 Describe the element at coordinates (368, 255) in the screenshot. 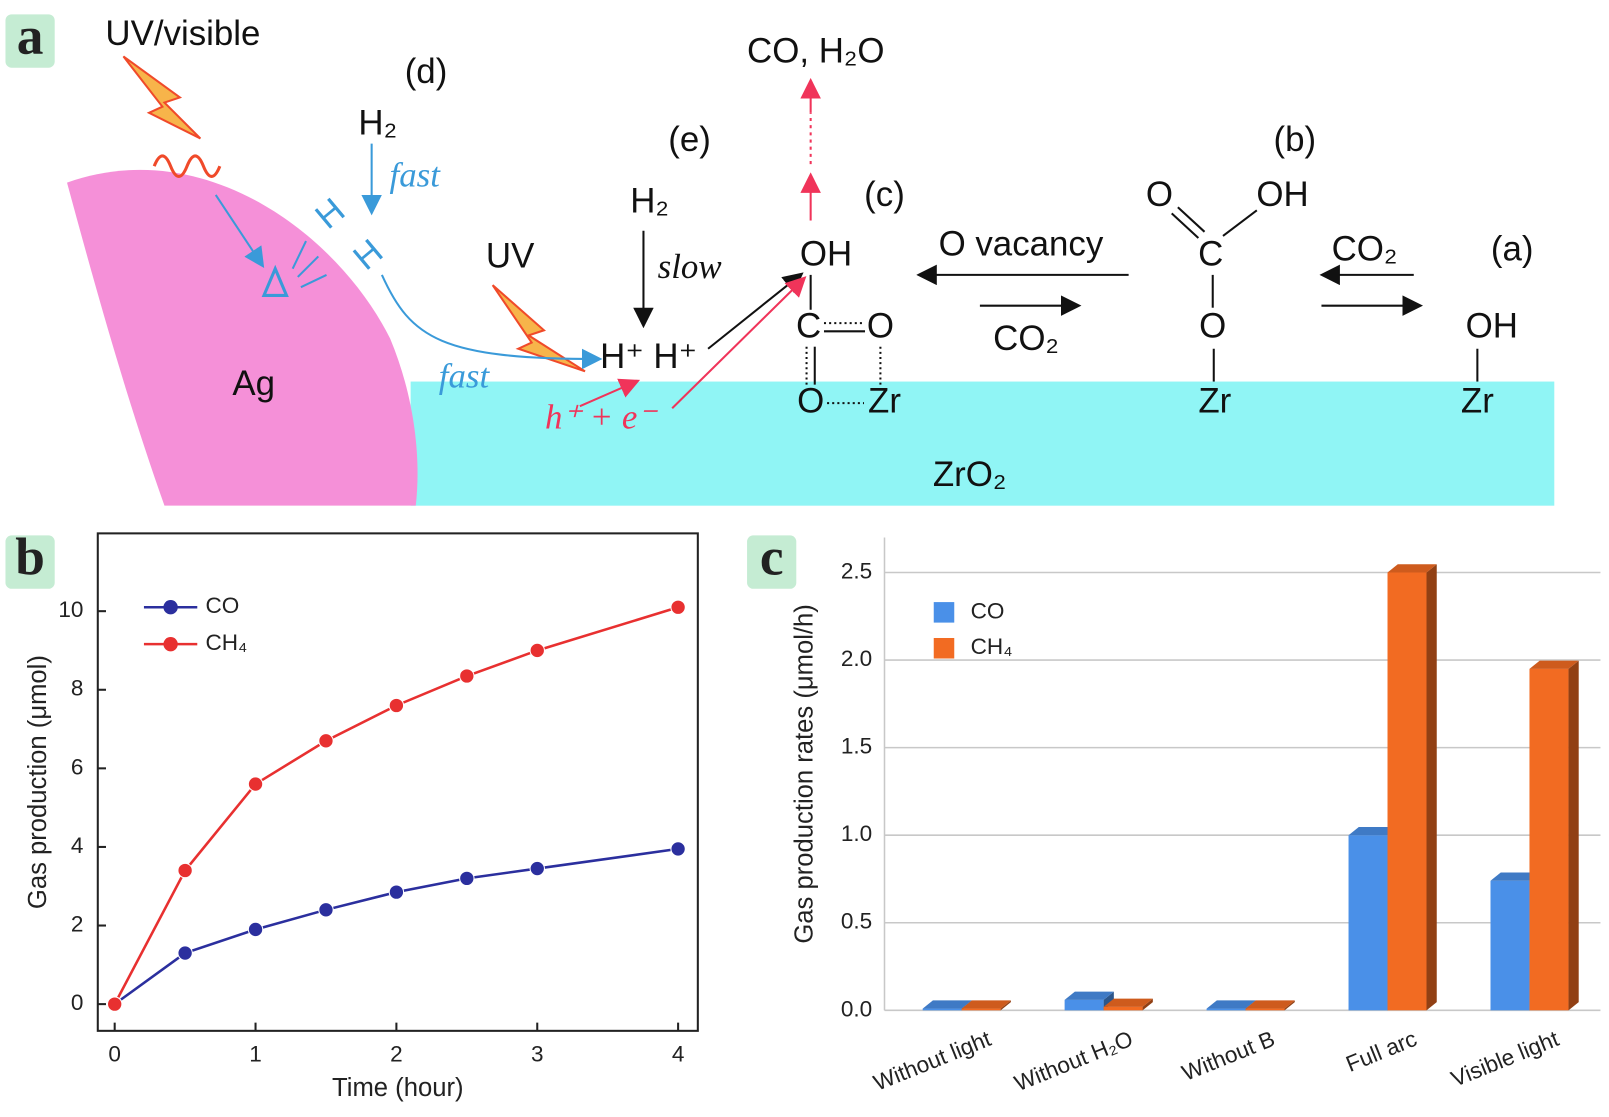

I see `label: H` at that location.